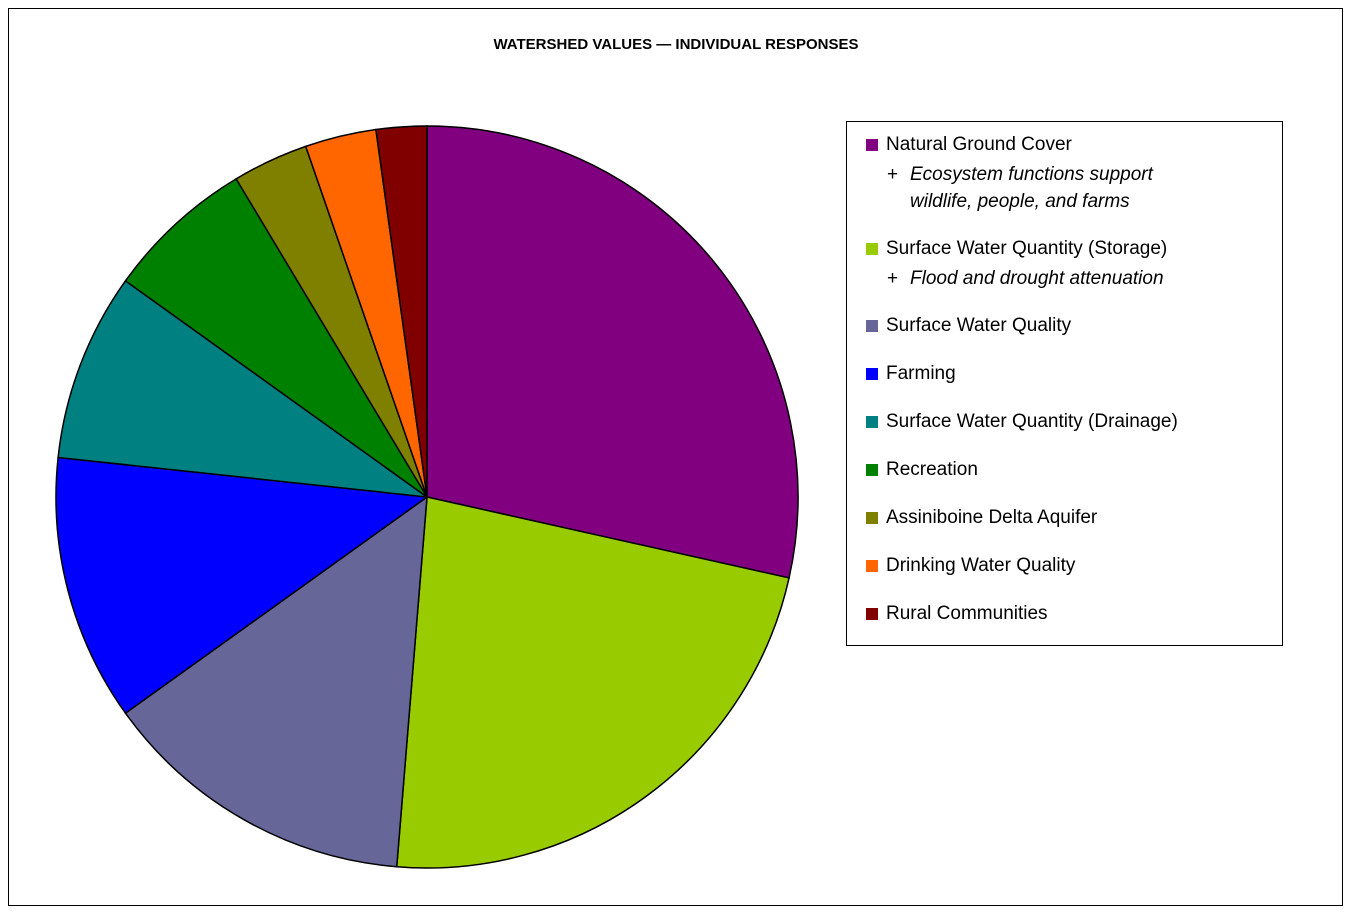  What do you see at coordinates (981, 565) in the screenshot?
I see `legend-label: Drinking Water Quality` at bounding box center [981, 565].